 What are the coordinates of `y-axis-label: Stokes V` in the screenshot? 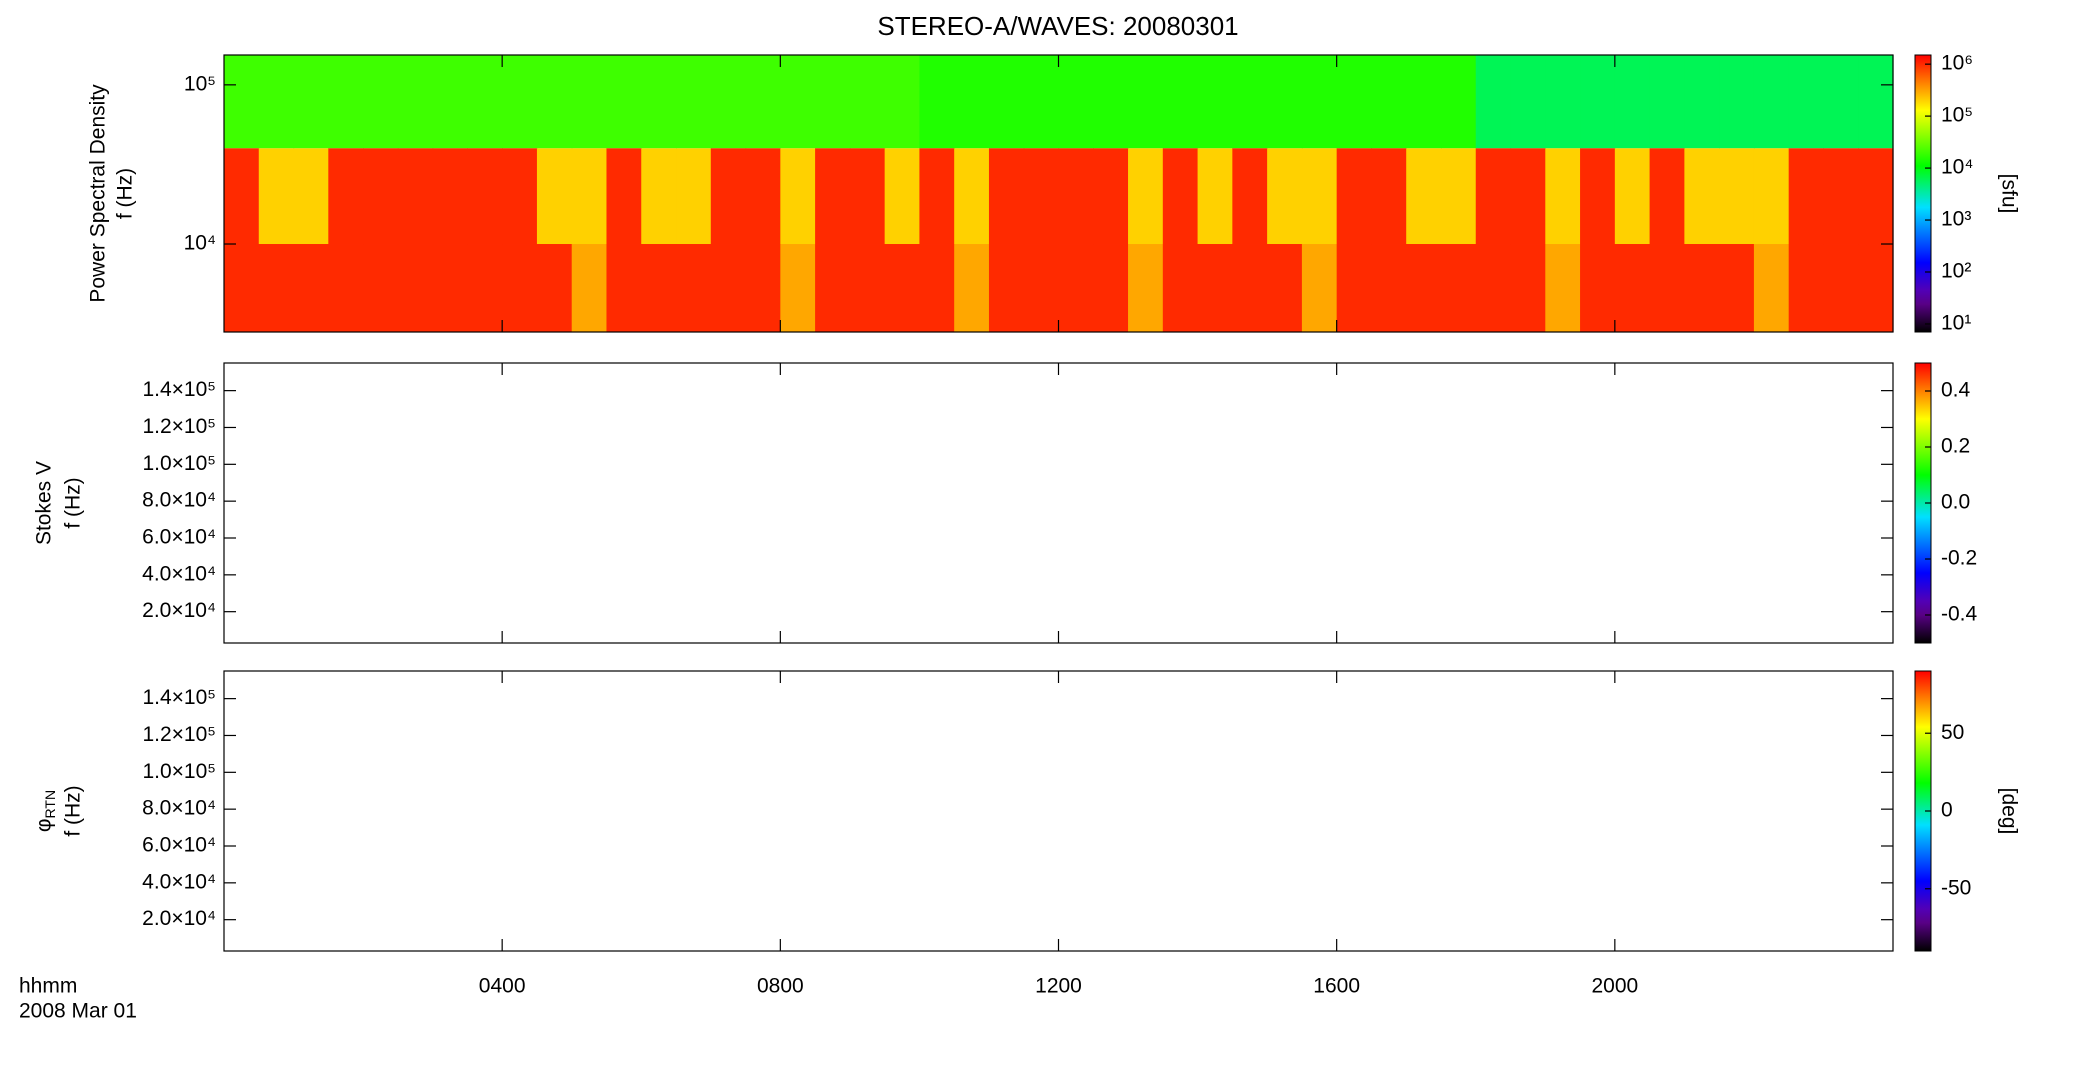 It's located at (44, 503).